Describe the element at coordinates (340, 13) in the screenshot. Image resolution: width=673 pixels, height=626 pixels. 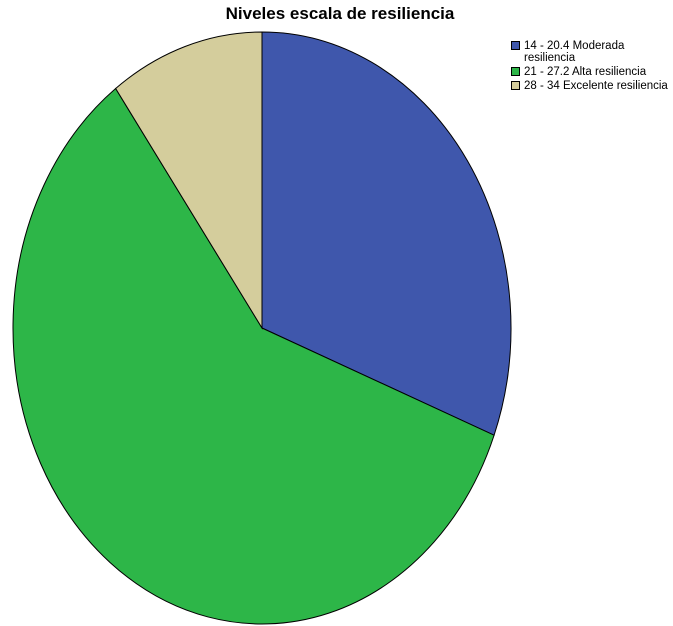
I see `chart-title: Niveles escala de resiliencia` at that location.